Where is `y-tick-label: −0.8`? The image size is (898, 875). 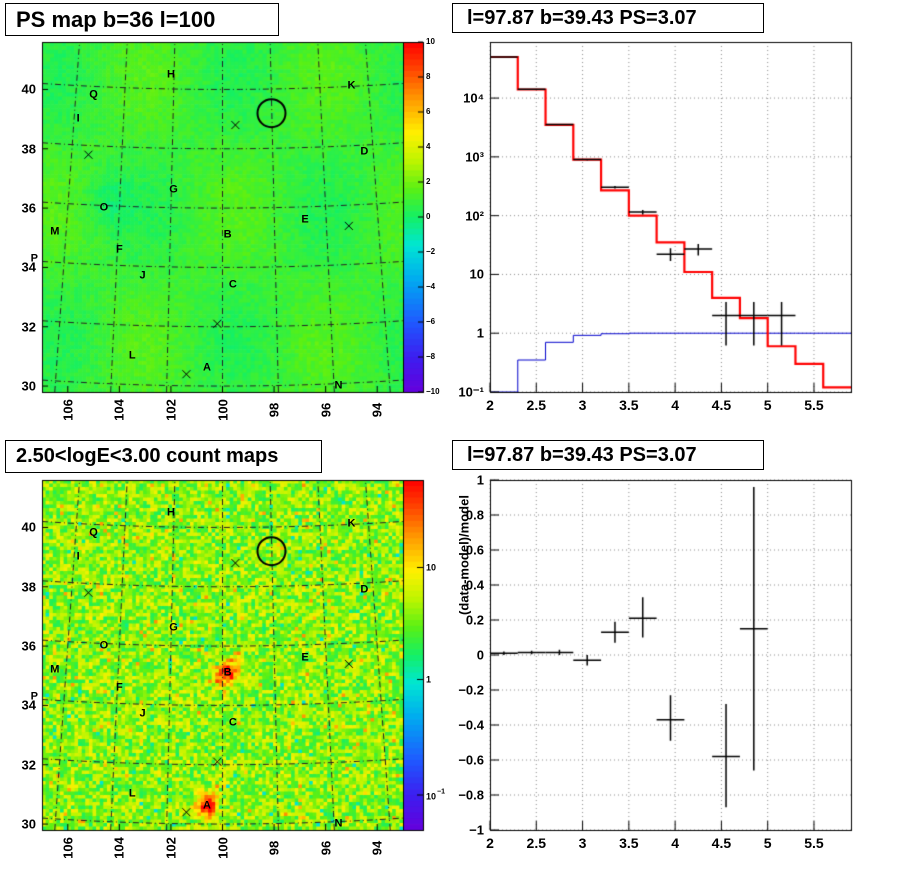
y-tick-label: −0.8 is located at coordinates (471, 795).